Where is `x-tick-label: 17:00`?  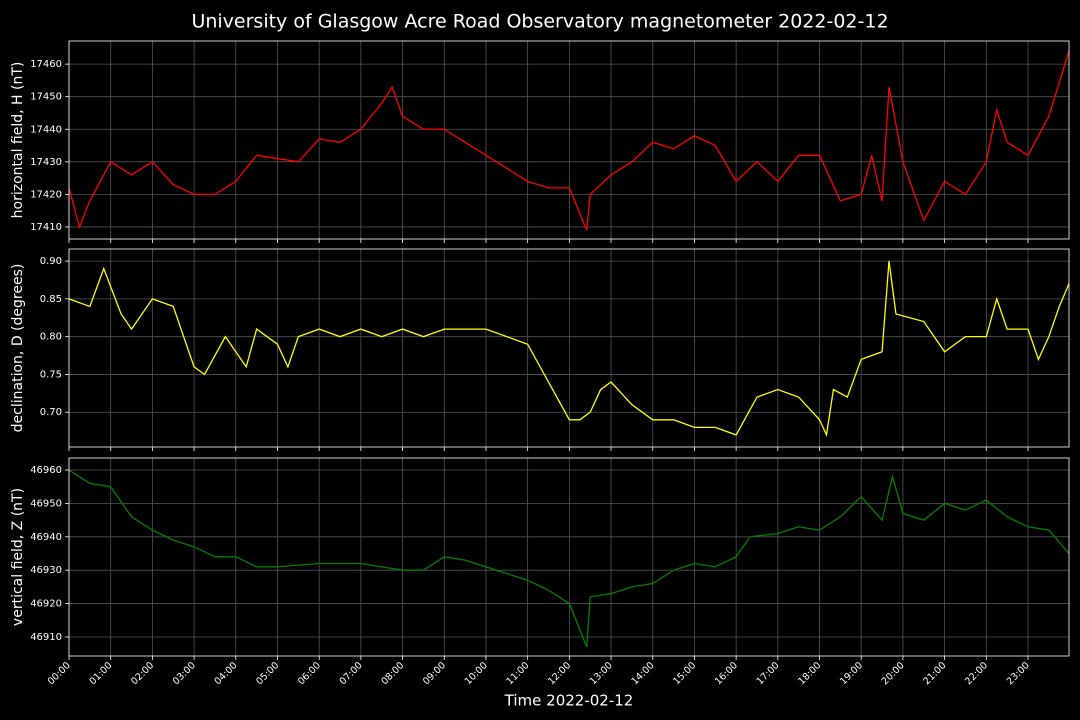 x-tick-label: 17:00 is located at coordinates (768, 673).